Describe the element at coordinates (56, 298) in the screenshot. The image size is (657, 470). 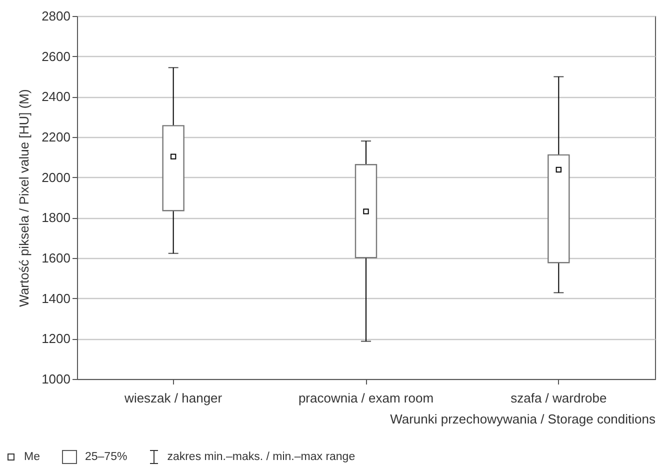
I see `y-tick-label: 1400` at that location.